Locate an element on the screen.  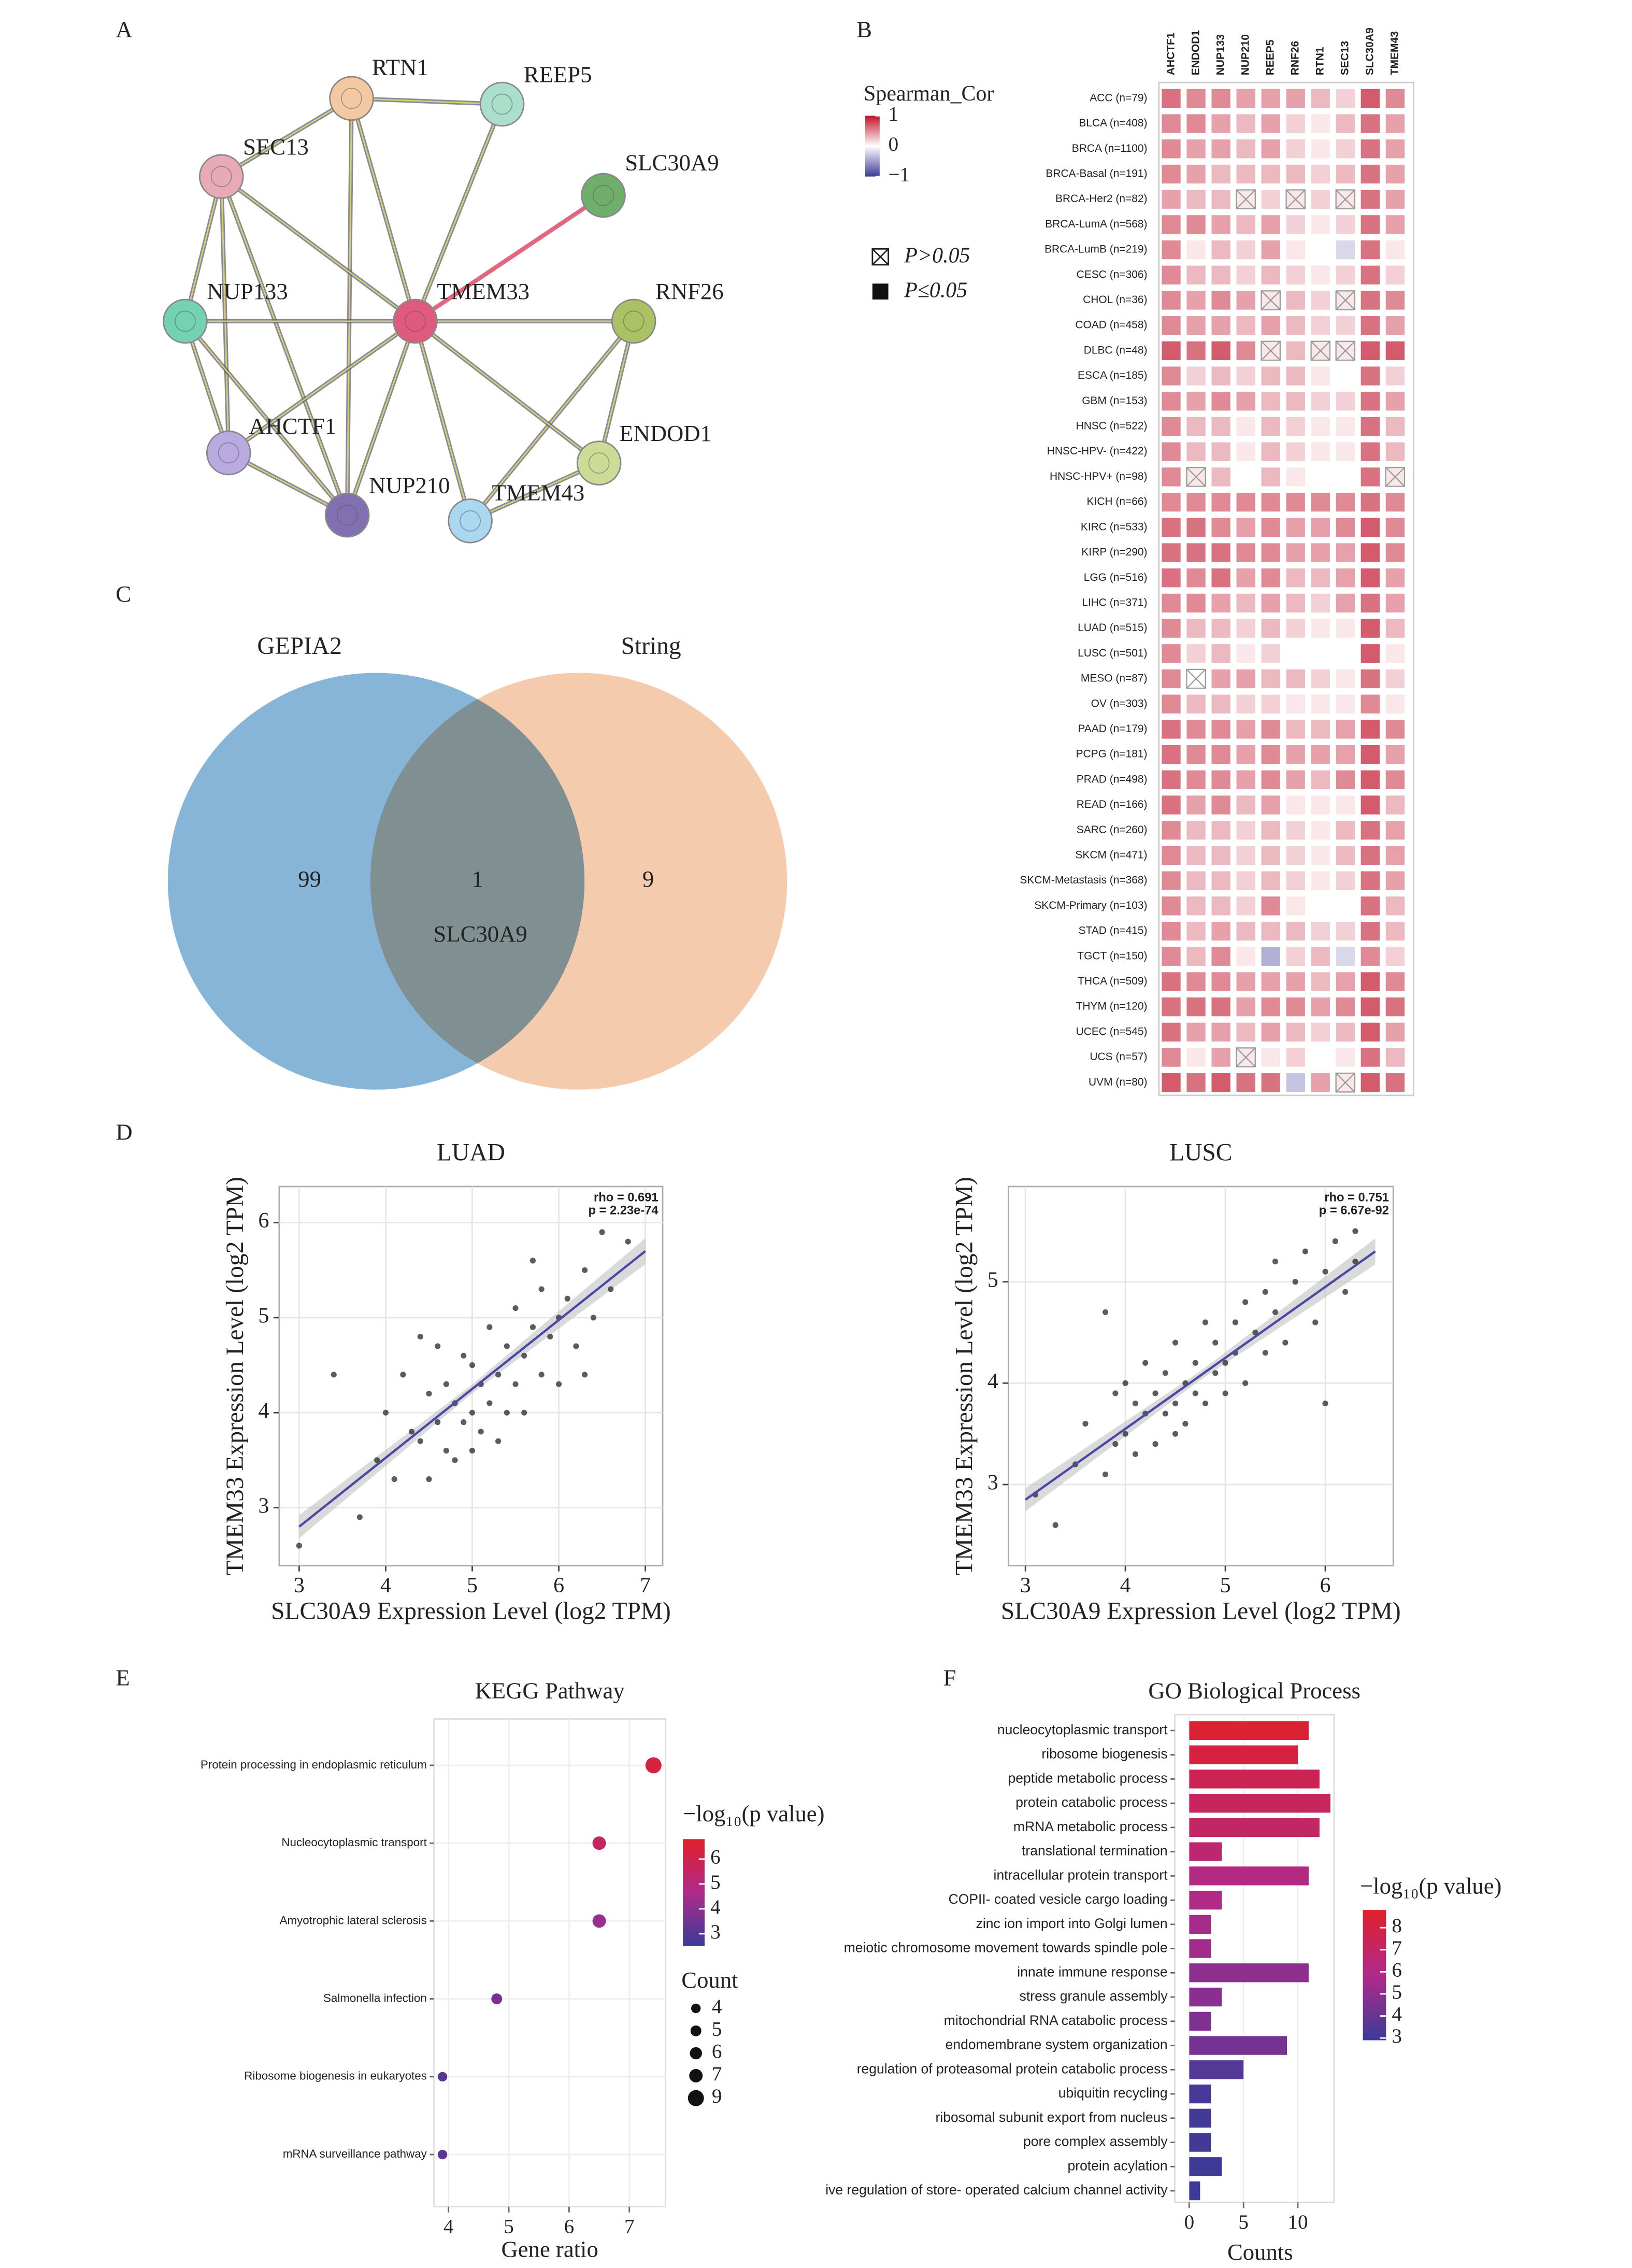
column-label: ENDOD1 is located at coordinates (1195, 53).